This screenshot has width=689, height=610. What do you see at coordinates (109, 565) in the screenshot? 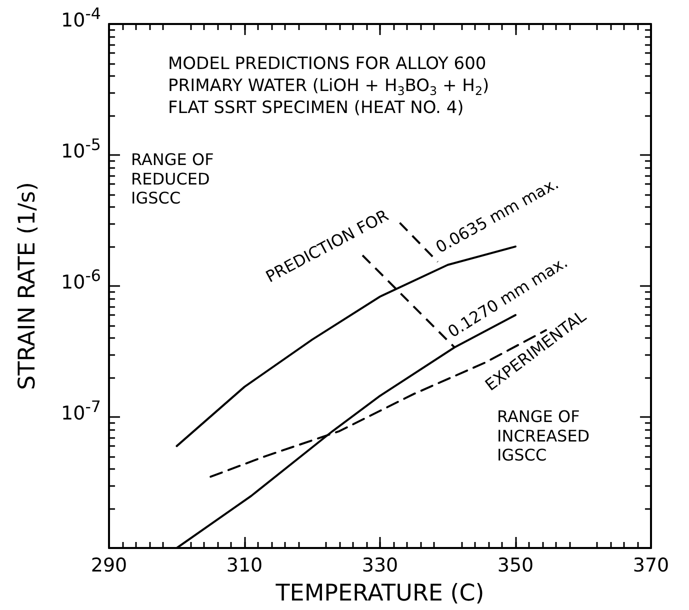
I see `x-tick-label: 290` at bounding box center [109, 565].